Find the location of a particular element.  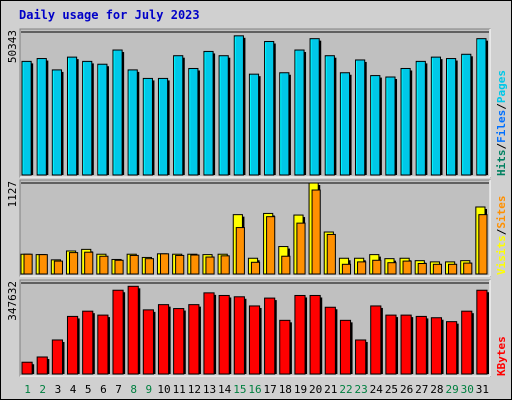

x-tick-label: 9 is located at coordinates (149, 389).